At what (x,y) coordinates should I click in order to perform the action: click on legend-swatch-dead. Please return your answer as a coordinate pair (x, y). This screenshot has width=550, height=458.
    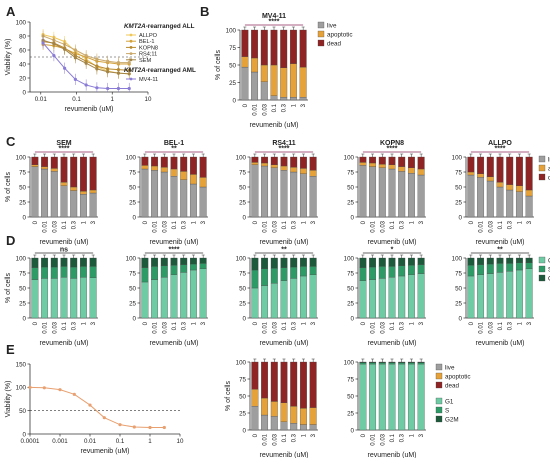
    Looking at the image, I should click on (439, 385).